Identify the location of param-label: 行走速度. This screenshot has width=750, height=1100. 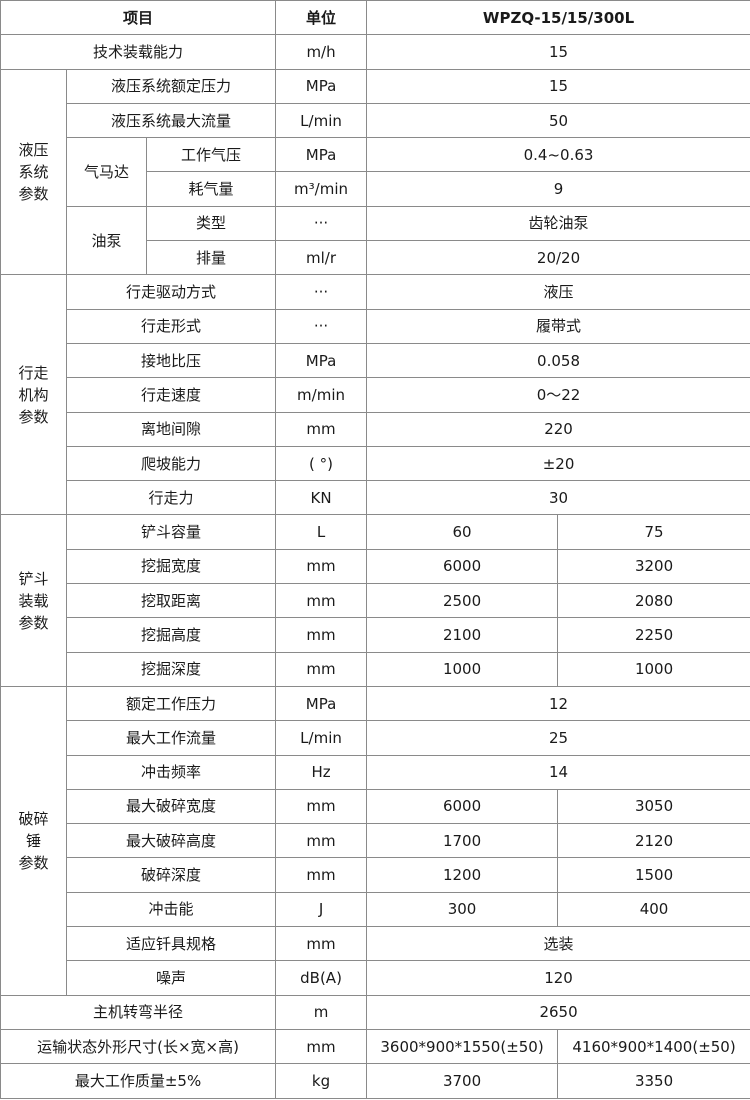
(171, 395).